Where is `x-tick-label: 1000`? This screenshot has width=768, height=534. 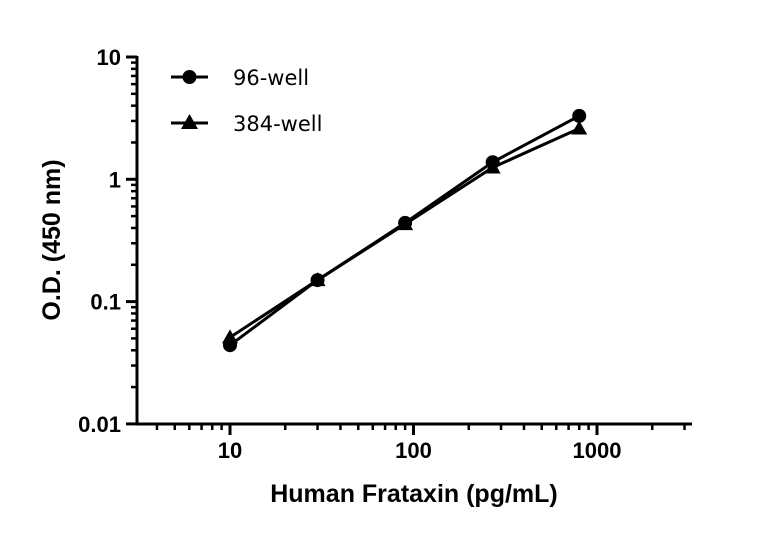
x-tick-label: 1000 is located at coordinates (597, 450).